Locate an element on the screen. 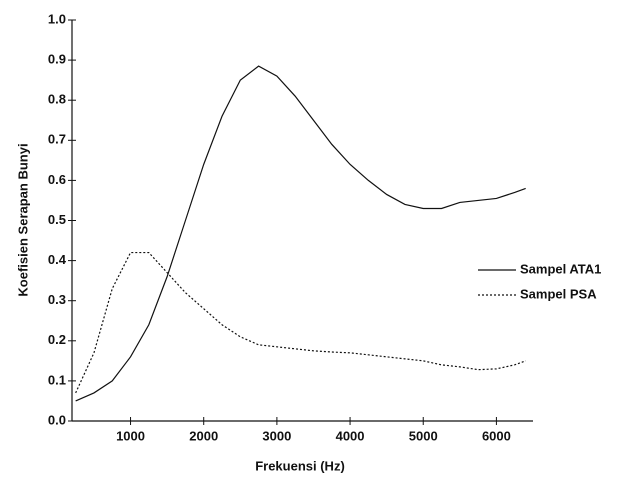  legend-label: Sampel PSA is located at coordinates (558, 293).